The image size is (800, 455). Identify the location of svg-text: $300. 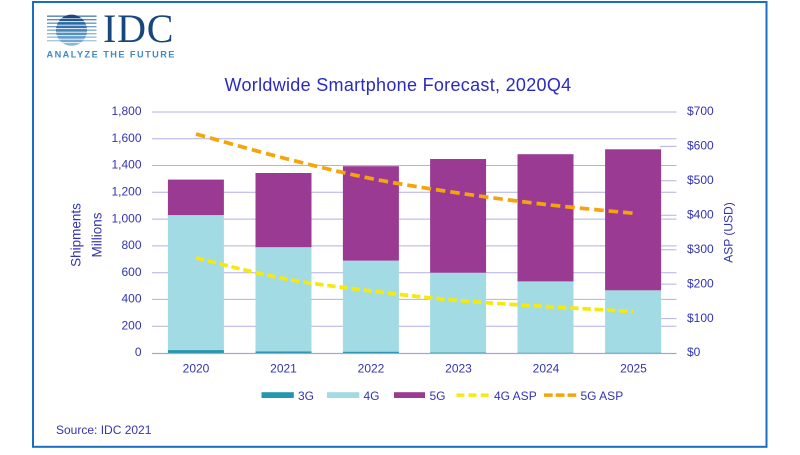
(700, 249).